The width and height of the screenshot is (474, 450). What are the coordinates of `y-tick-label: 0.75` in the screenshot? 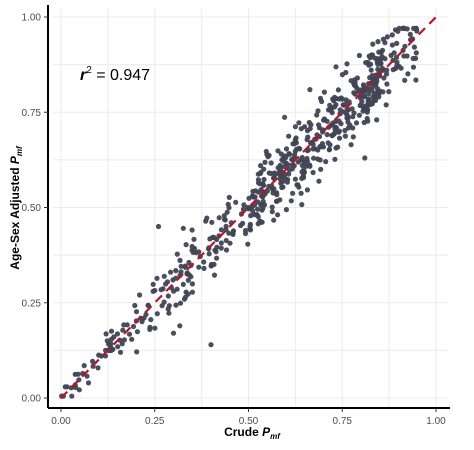 It's located at (32, 113).